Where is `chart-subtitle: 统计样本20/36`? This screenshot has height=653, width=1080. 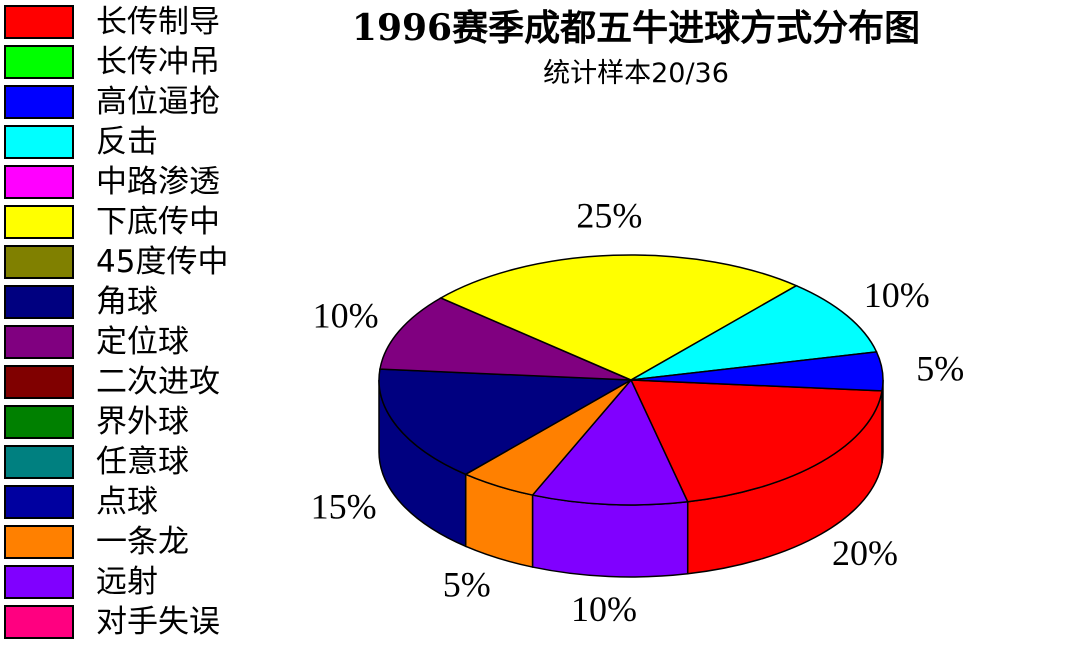
chart-subtitle: 统计样本20/36 is located at coordinates (636, 73).